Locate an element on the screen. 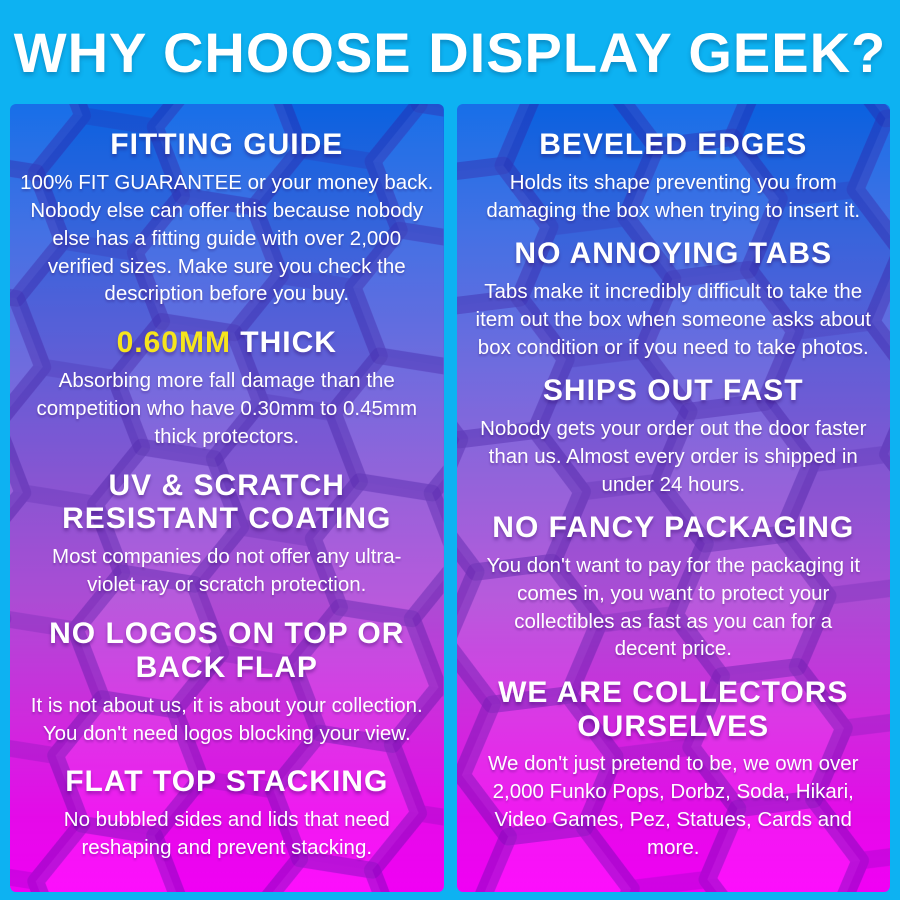 This screenshot has width=900, height=900. thickness-rest: THICK is located at coordinates (283, 343).